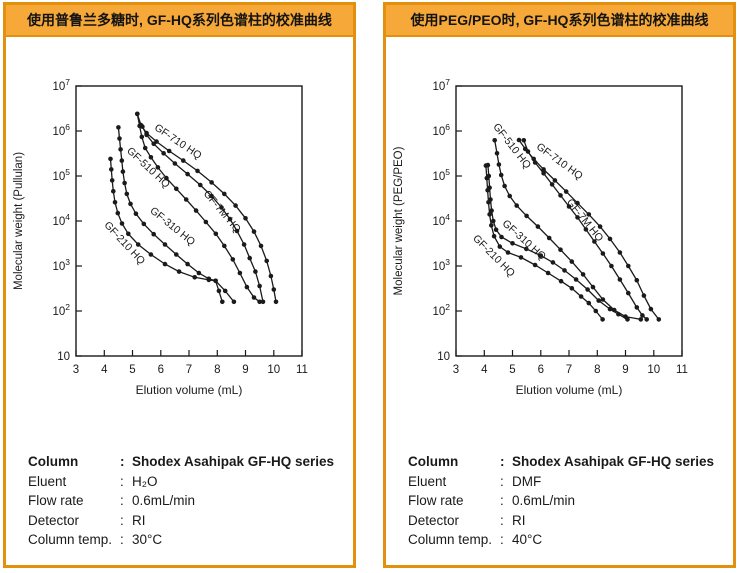  Describe the element at coordinates (559, 21) in the screenshot. I see `panel-header-peg-peo: 使用PEG/PEO时, GF-HQ系列色谱柱的校准曲线` at that location.